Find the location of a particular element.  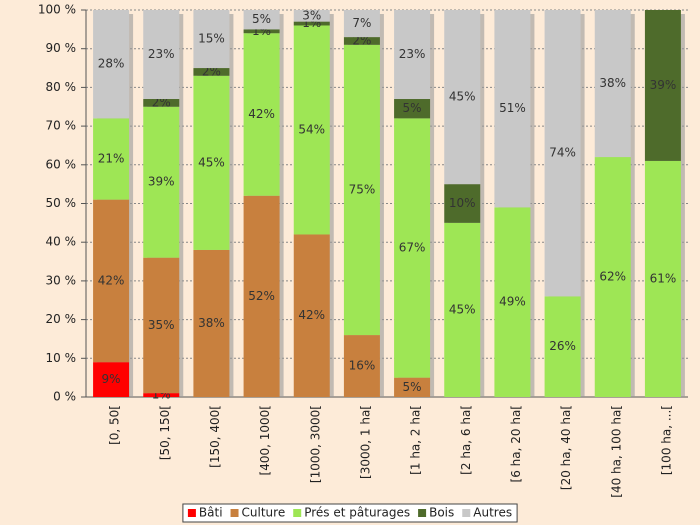

legend: Bâti Culture Prés et pâturages Bois Autres is located at coordinates (350, 513).